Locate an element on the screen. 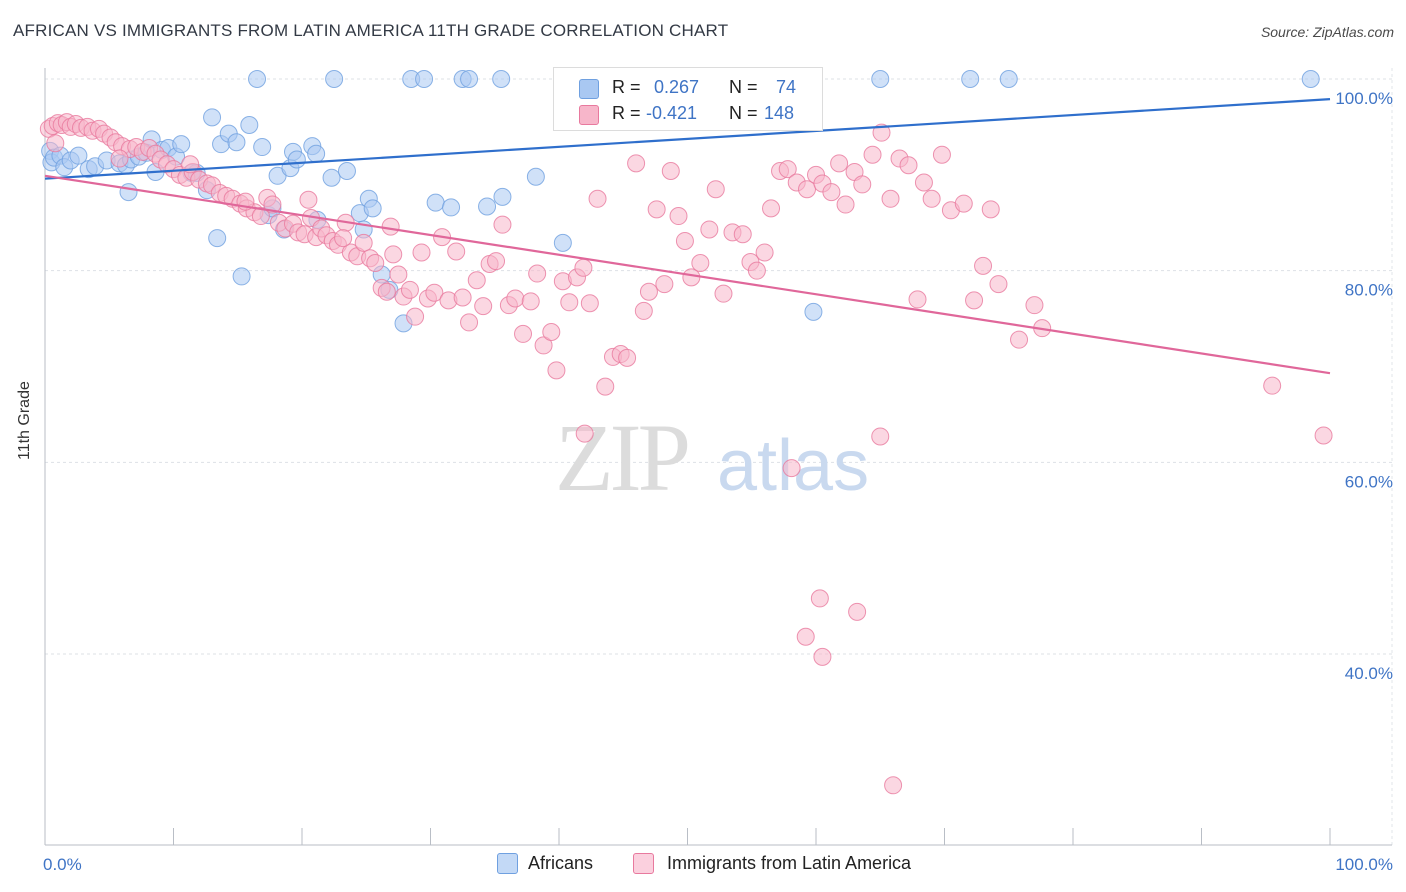 Image resolution: width=1406 pixels, height=892 pixels. watermark: ZIP atlas is located at coordinates (712, 457).